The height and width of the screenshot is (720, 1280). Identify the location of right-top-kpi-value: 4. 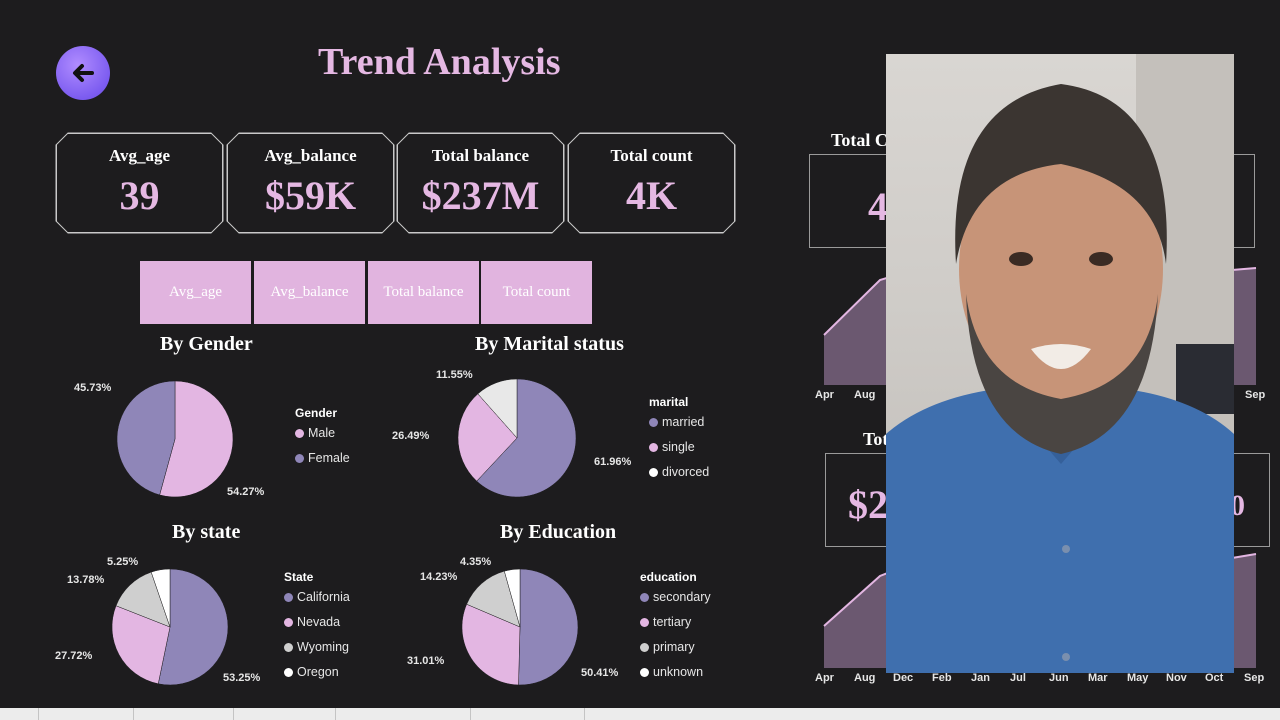
(878, 206).